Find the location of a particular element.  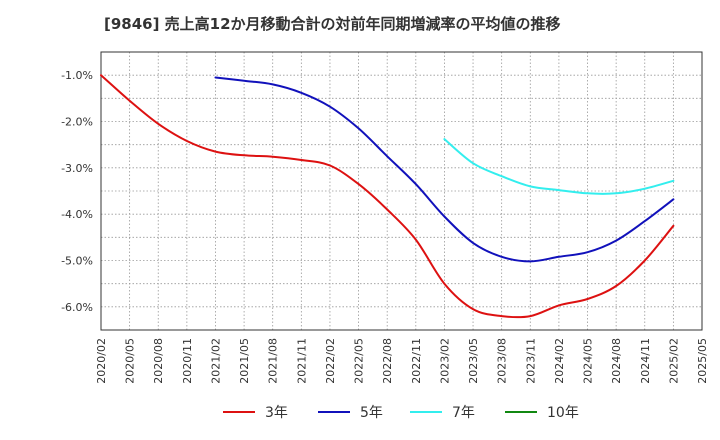

x-tick-label: 2024/02 is located at coordinates (559, 361).